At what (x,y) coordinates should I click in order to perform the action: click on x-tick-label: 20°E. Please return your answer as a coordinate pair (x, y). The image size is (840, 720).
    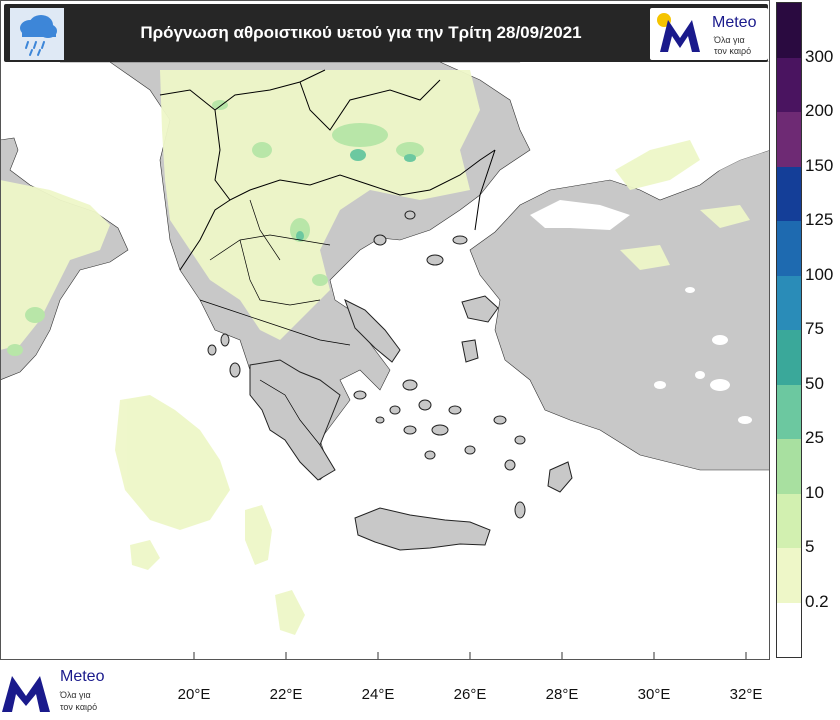
    Looking at the image, I should click on (194, 694).